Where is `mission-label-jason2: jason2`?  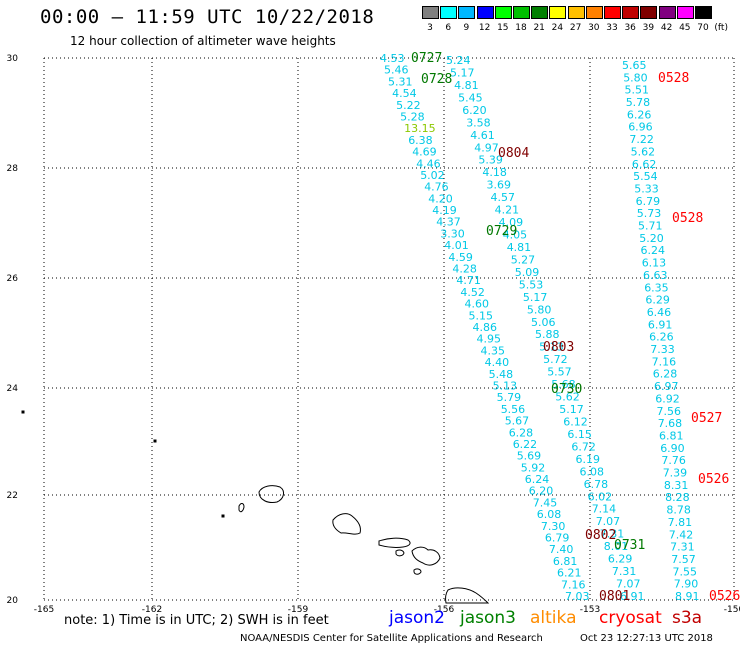 mission-label-jason2: jason2 is located at coordinates (417, 618).